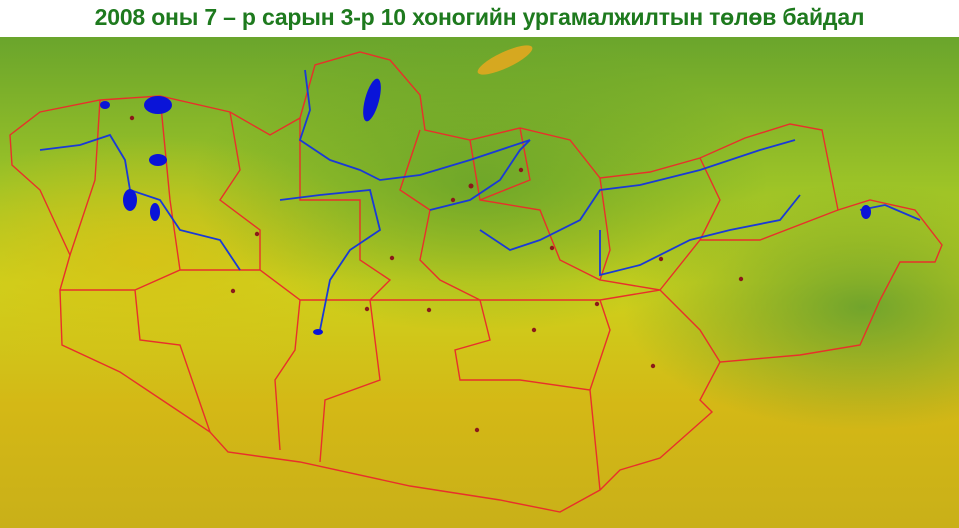 This screenshot has height=528, width=959. Describe the element at coordinates (158, 105) in the screenshot. I see `lake-uvs` at that location.